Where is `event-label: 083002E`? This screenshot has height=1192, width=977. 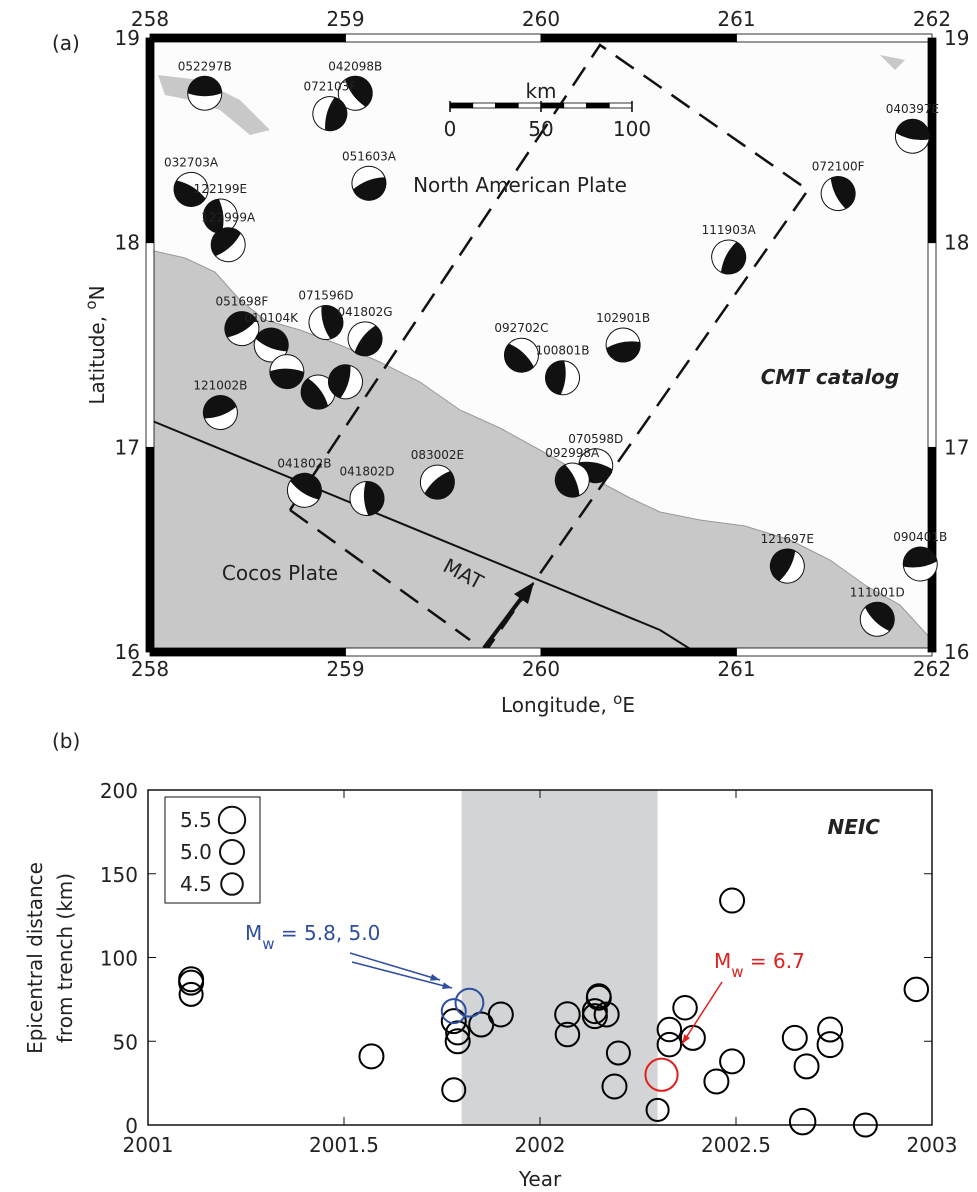 event-label: 083002E is located at coordinates (437, 455).